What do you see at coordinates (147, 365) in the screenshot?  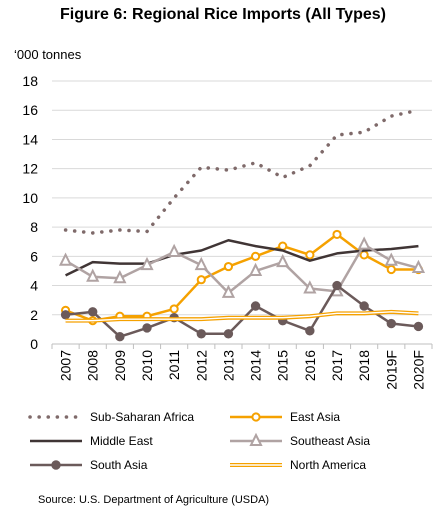 I see `x-tick-label: 2010` at bounding box center [147, 365].